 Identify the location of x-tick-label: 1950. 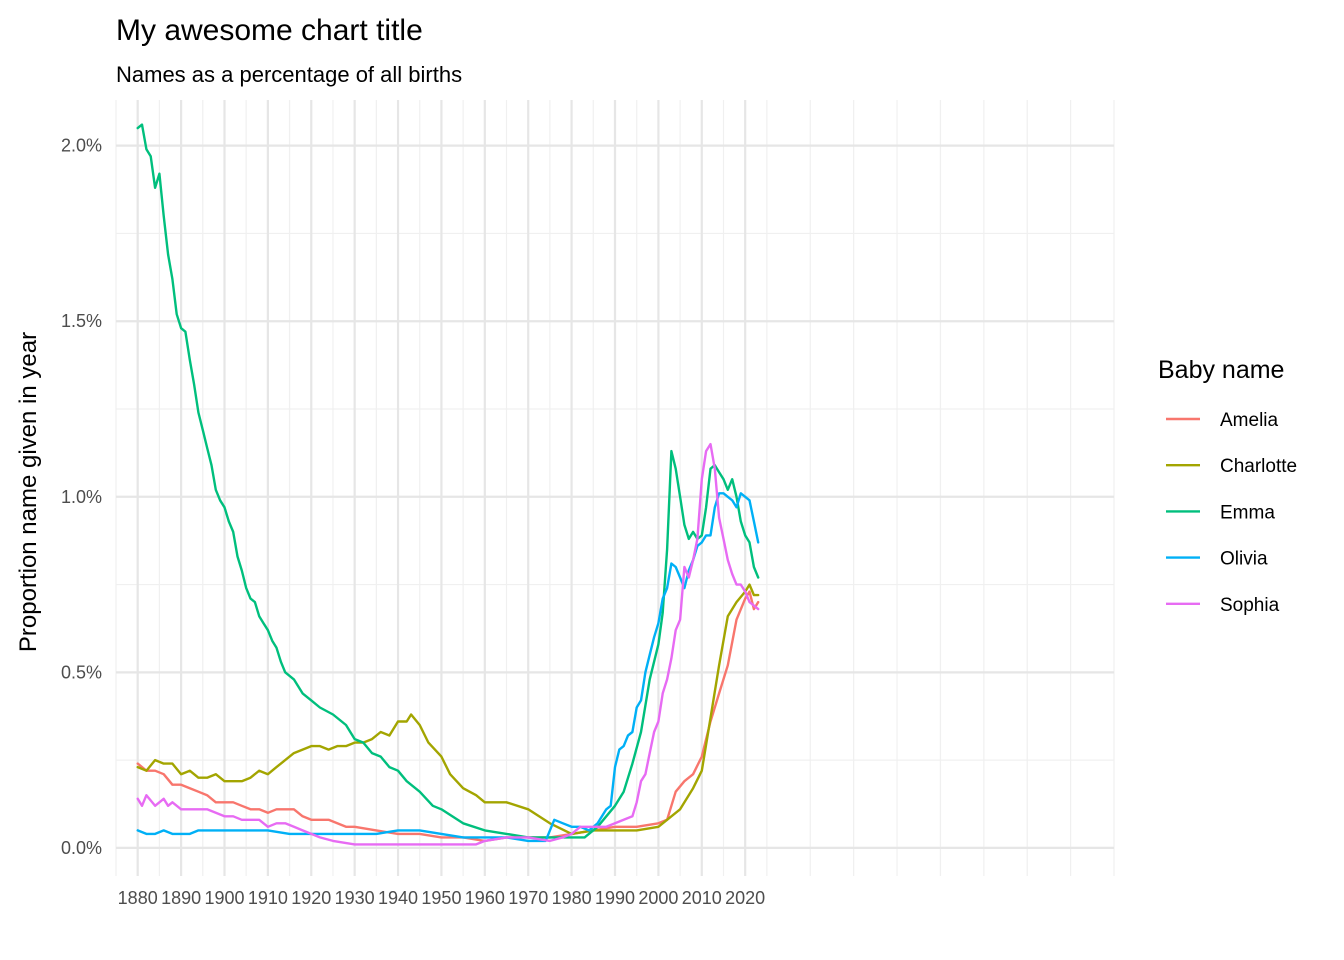
(441, 898).